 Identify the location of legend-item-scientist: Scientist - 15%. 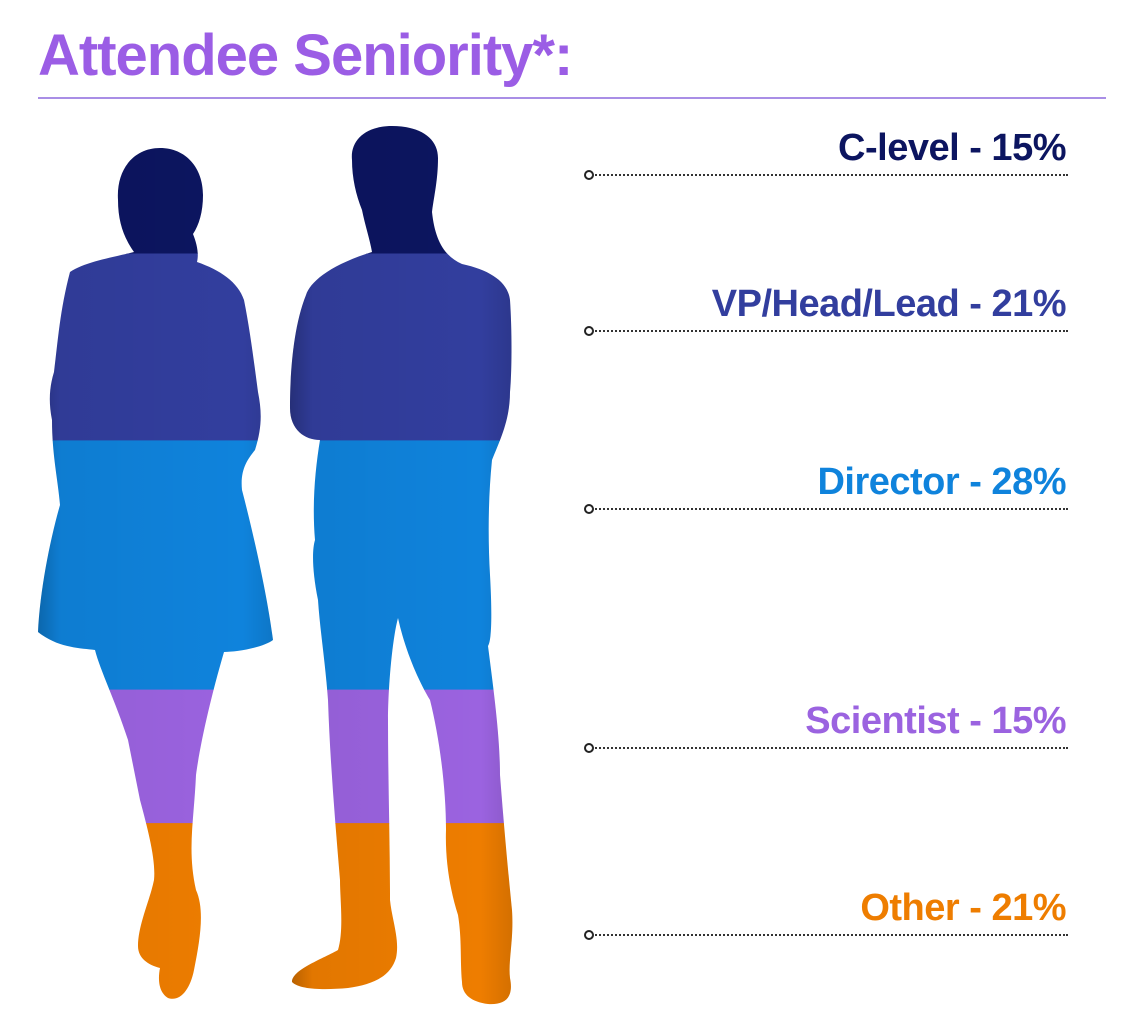
(825, 729).